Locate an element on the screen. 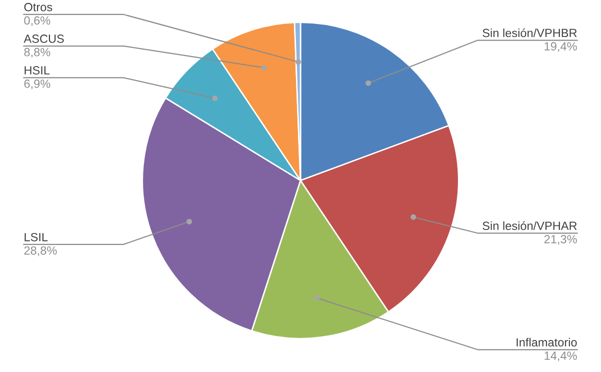 The height and width of the screenshot is (372, 601). data-label: 28,8% is located at coordinates (40, 251).